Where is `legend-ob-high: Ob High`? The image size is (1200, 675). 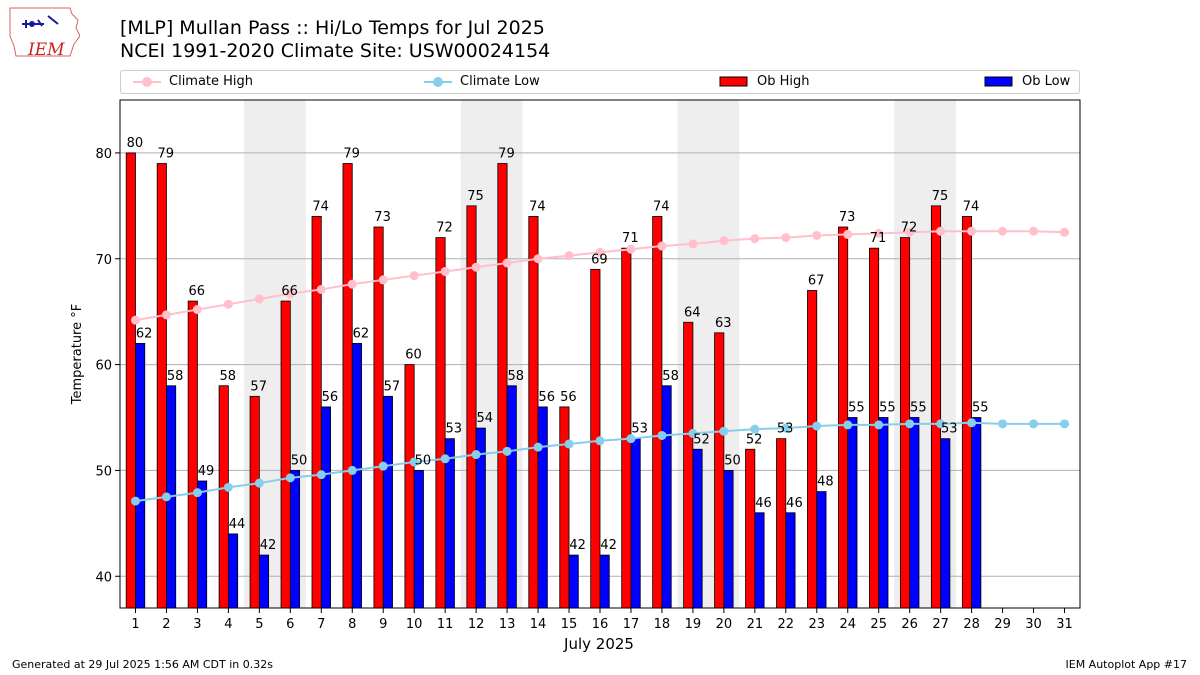 legend-ob-high: Ob High is located at coordinates (764, 81).